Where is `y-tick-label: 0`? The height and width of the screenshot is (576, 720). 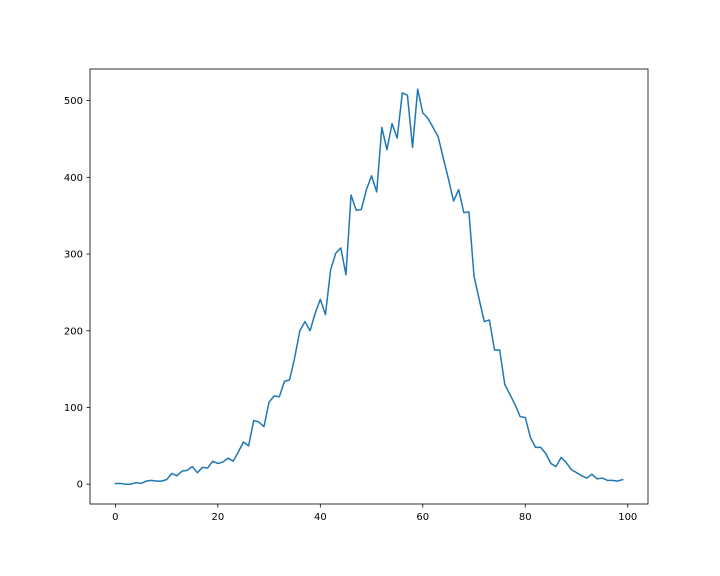
y-tick-label: 0 is located at coordinates (80, 485).